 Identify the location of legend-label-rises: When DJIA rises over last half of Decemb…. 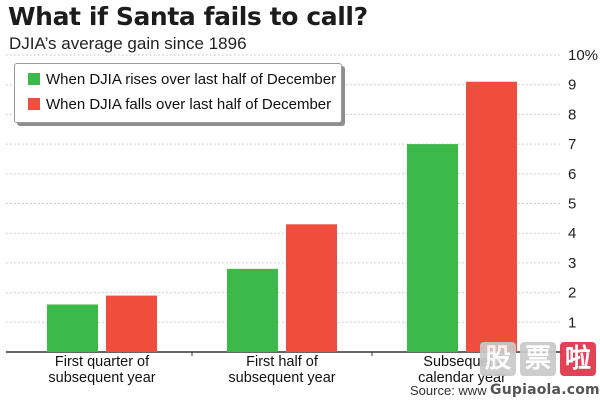
(191, 79).